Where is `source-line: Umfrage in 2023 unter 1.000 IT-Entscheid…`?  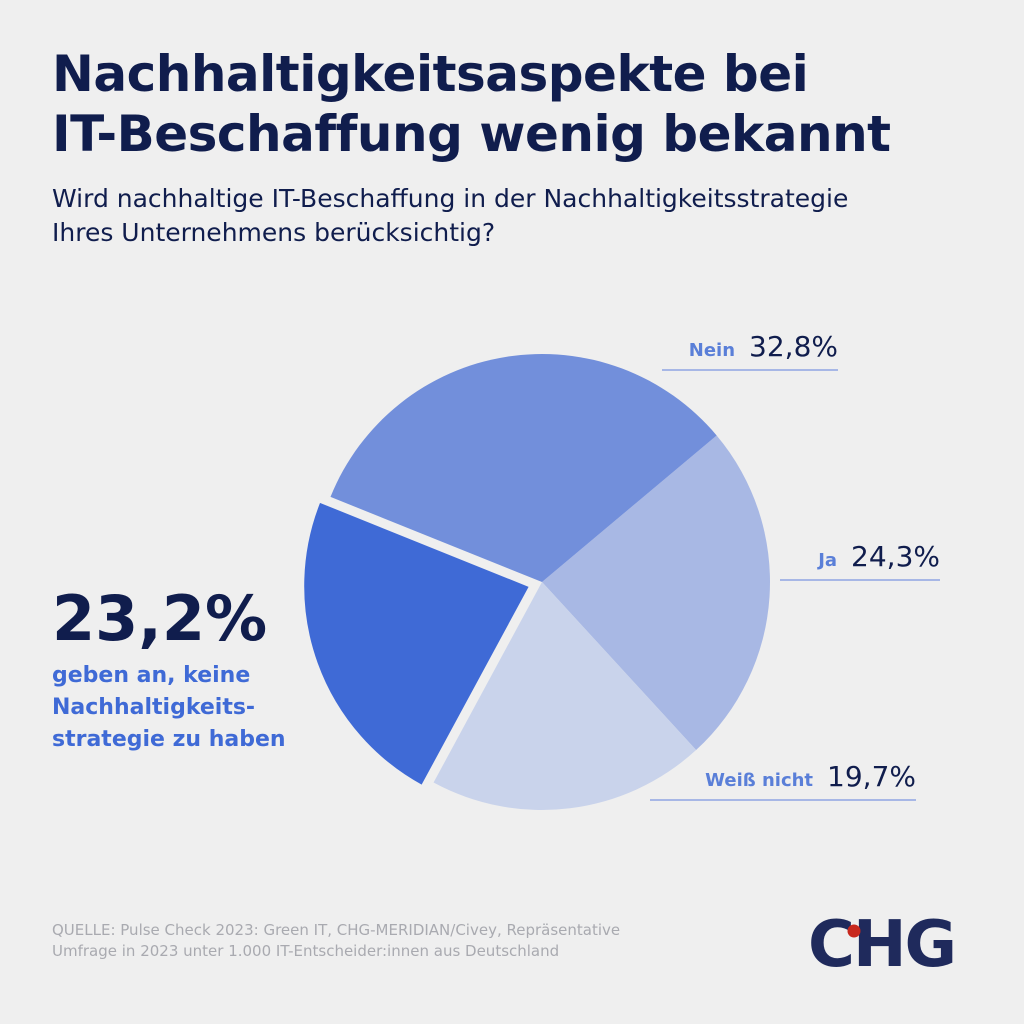 source-line: Umfrage in 2023 unter 1.000 IT-Entscheid… is located at coordinates (306, 951).